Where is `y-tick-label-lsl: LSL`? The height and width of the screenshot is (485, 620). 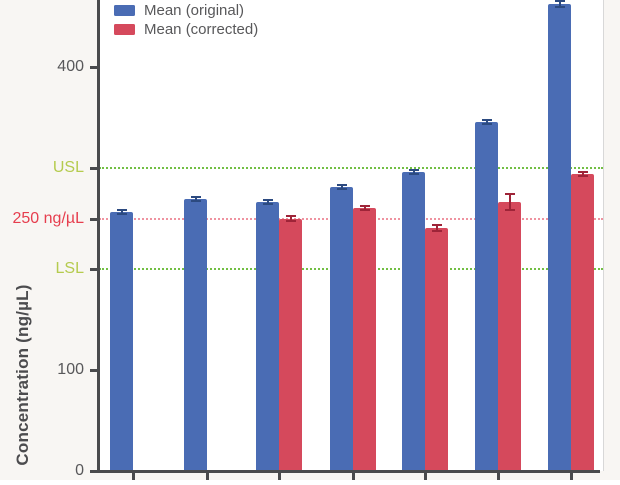 y-tick-label-lsl: LSL is located at coordinates (69, 268).